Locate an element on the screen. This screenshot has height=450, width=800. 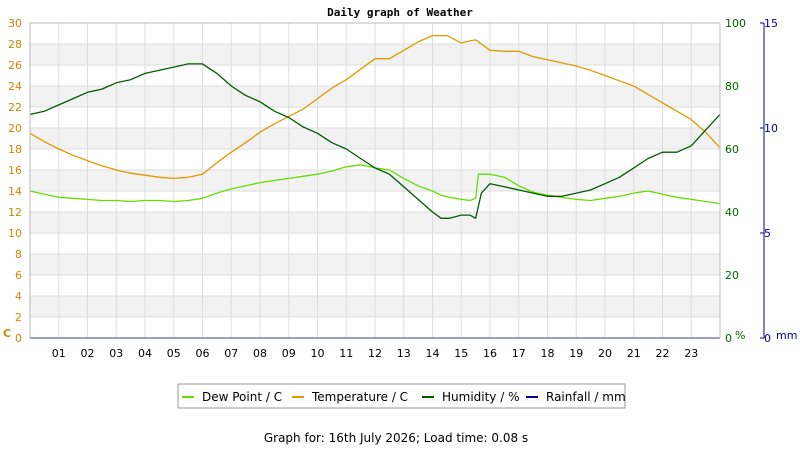
temperature-tick-label: 26 is located at coordinates (15, 65).